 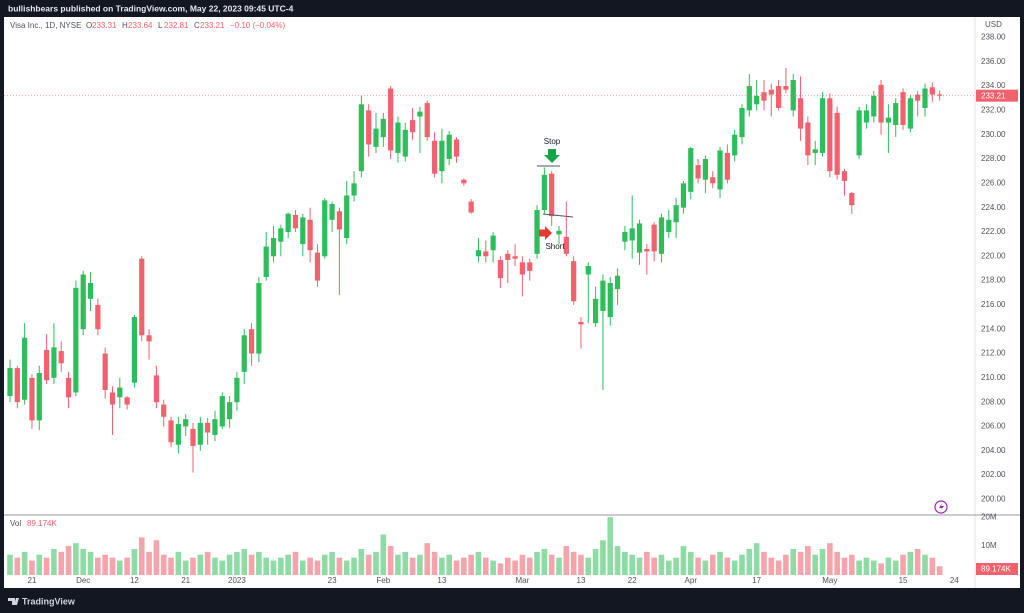 I want to click on x-tick-label: 12, so click(x=134, y=580).